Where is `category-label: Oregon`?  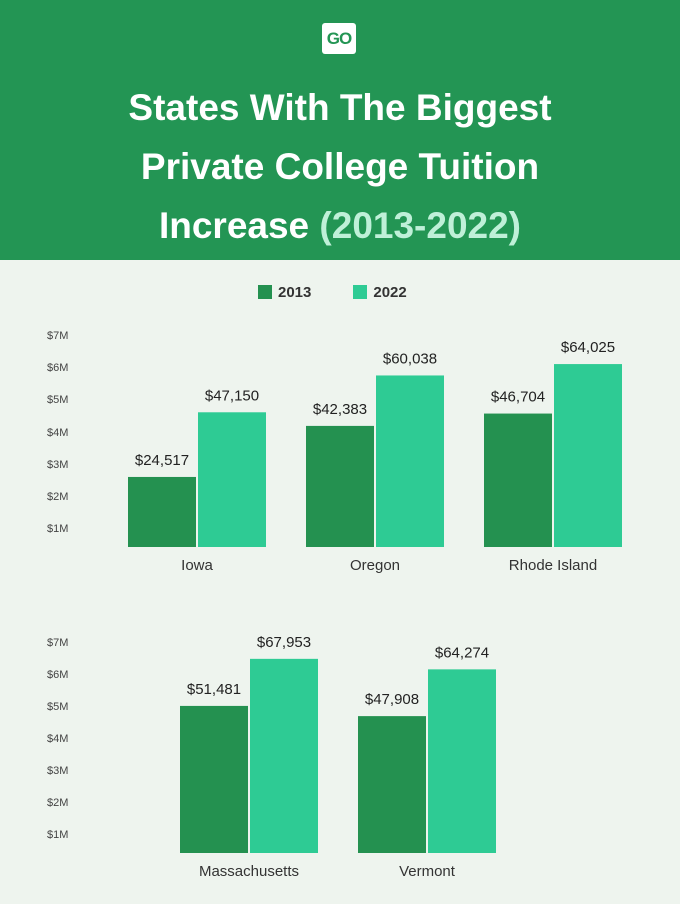 category-label: Oregon is located at coordinates (375, 565).